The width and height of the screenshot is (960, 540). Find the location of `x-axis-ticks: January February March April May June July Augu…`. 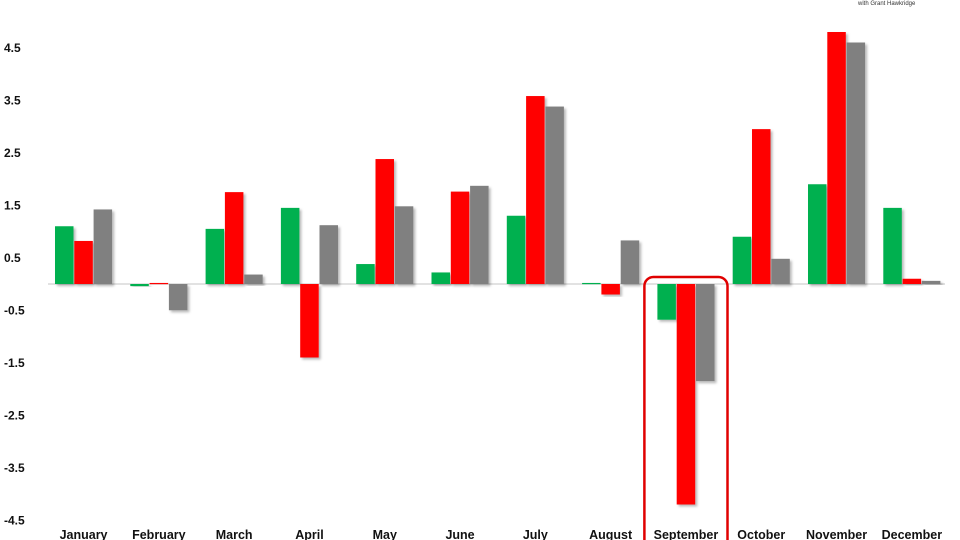

x-axis-ticks: January February March April May June July Augu… is located at coordinates (501, 534).